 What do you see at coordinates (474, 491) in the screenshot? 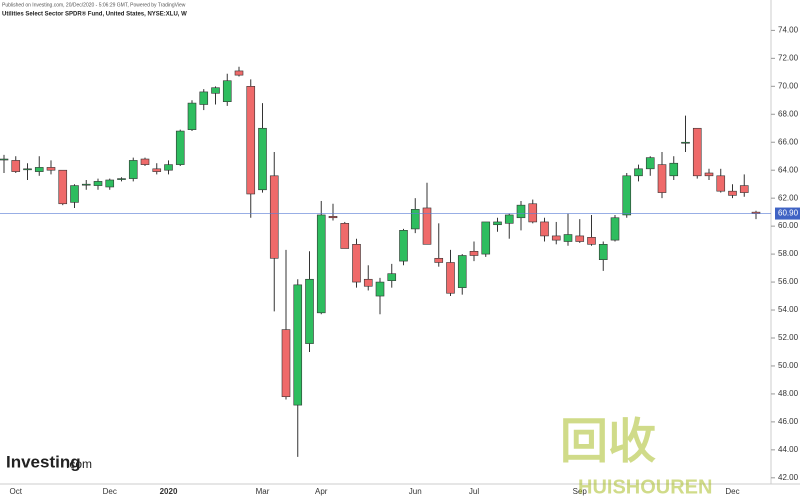
I see `x-tick-label: Jul` at bounding box center [474, 491].